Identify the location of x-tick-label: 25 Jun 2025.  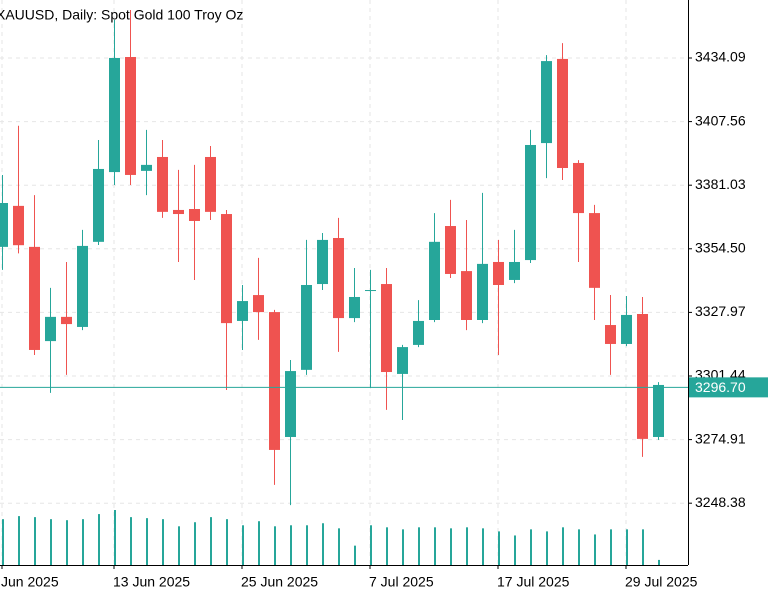
(279, 582).